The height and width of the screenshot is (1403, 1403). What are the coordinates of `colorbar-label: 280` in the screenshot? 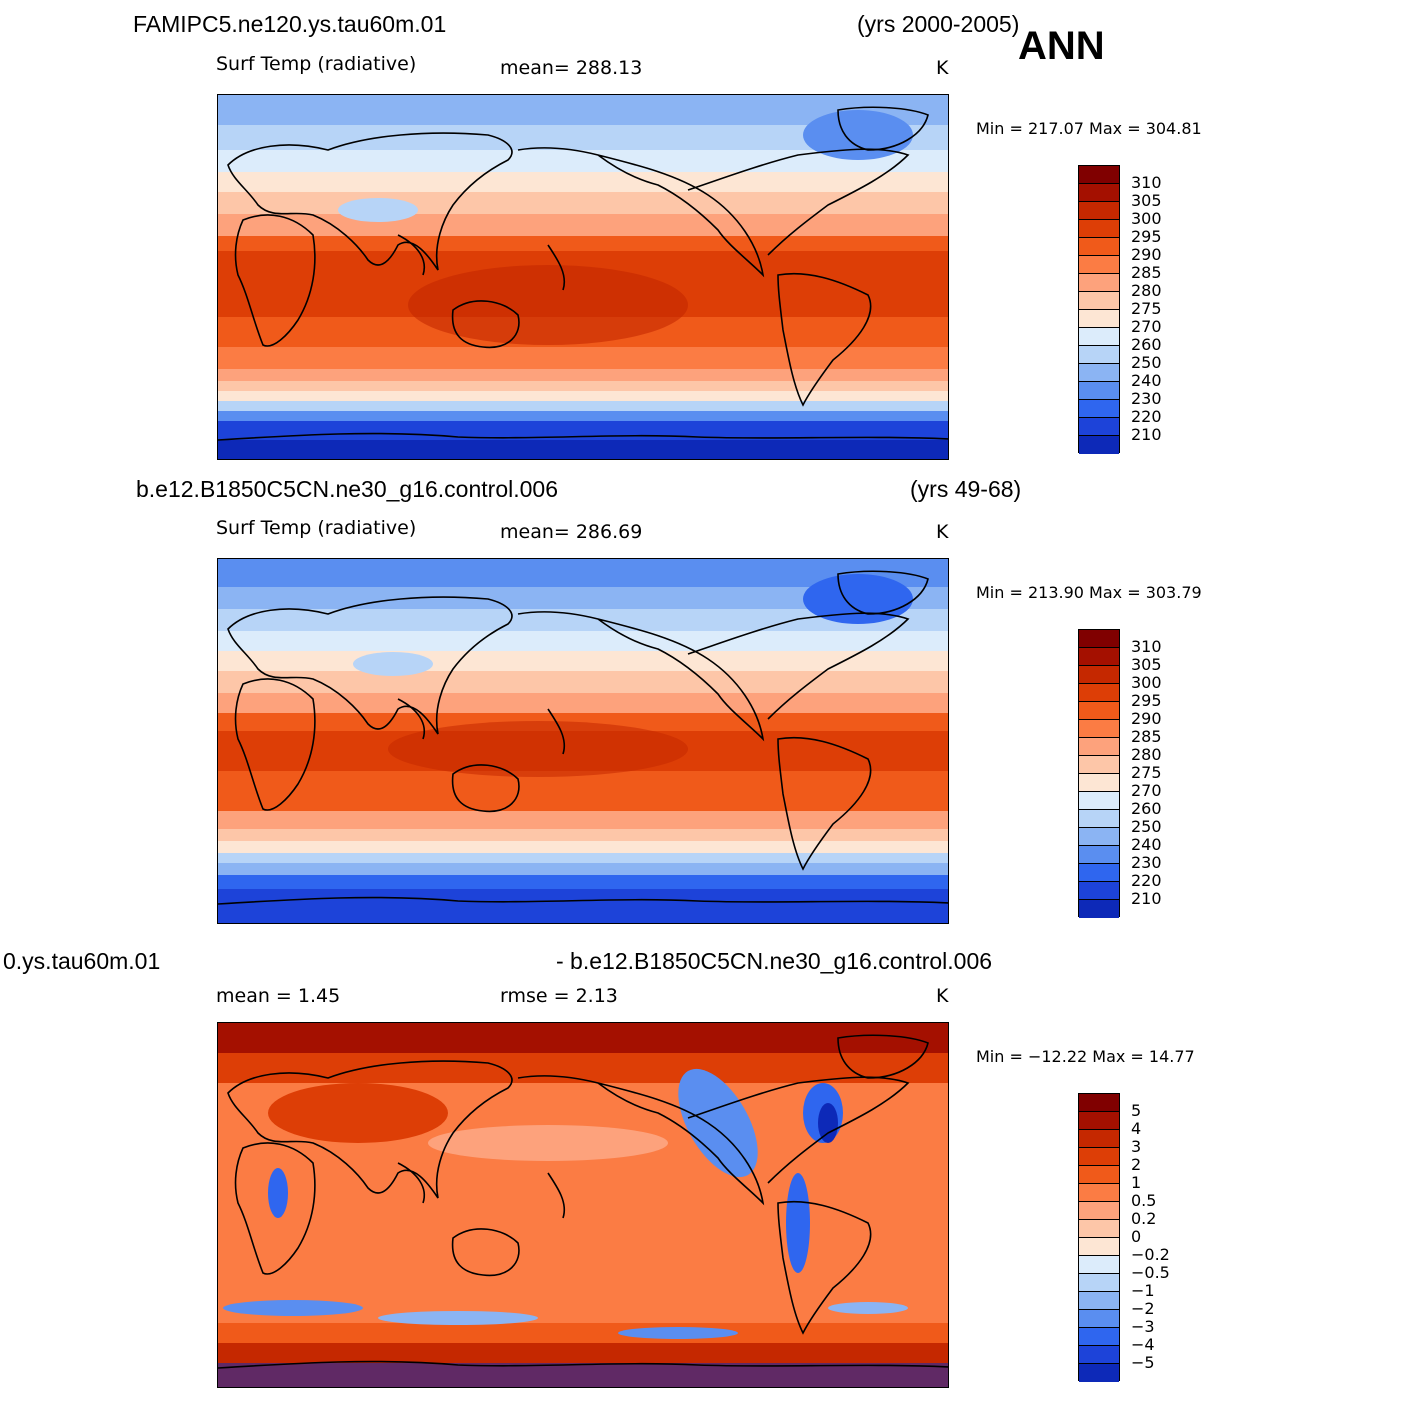 It's located at (1146, 290).